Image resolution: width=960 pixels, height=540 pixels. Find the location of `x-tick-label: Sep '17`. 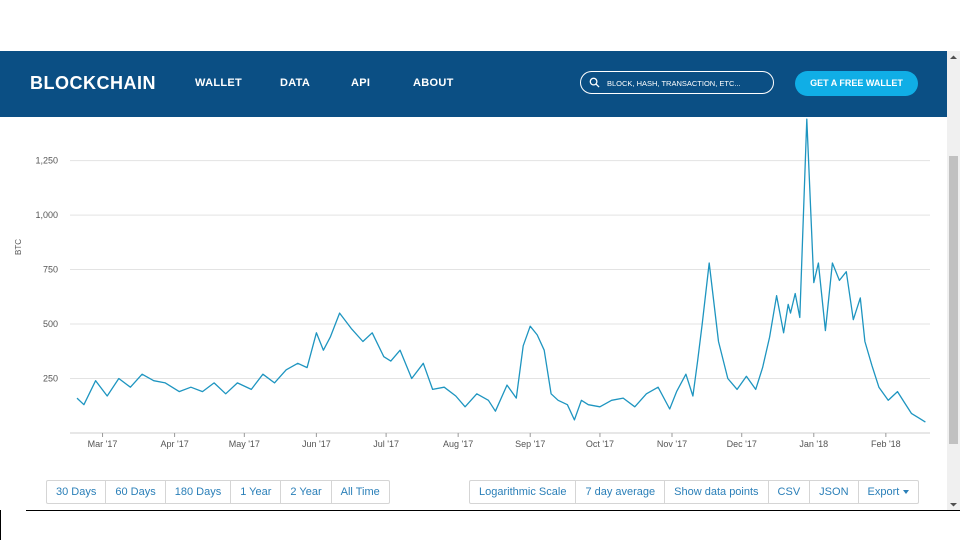

x-tick-label: Sep '17 is located at coordinates (530, 444).